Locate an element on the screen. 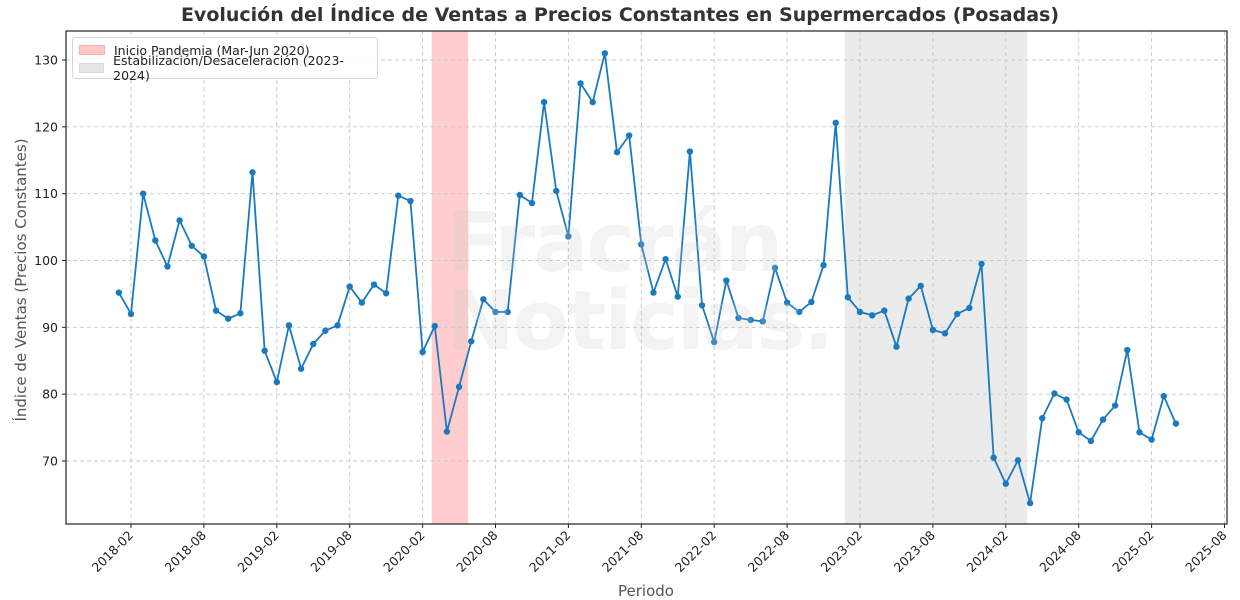 The image size is (1240, 600). y-axis-ticks: 70 80 90 100 110 120 130 is located at coordinates (50, 261).